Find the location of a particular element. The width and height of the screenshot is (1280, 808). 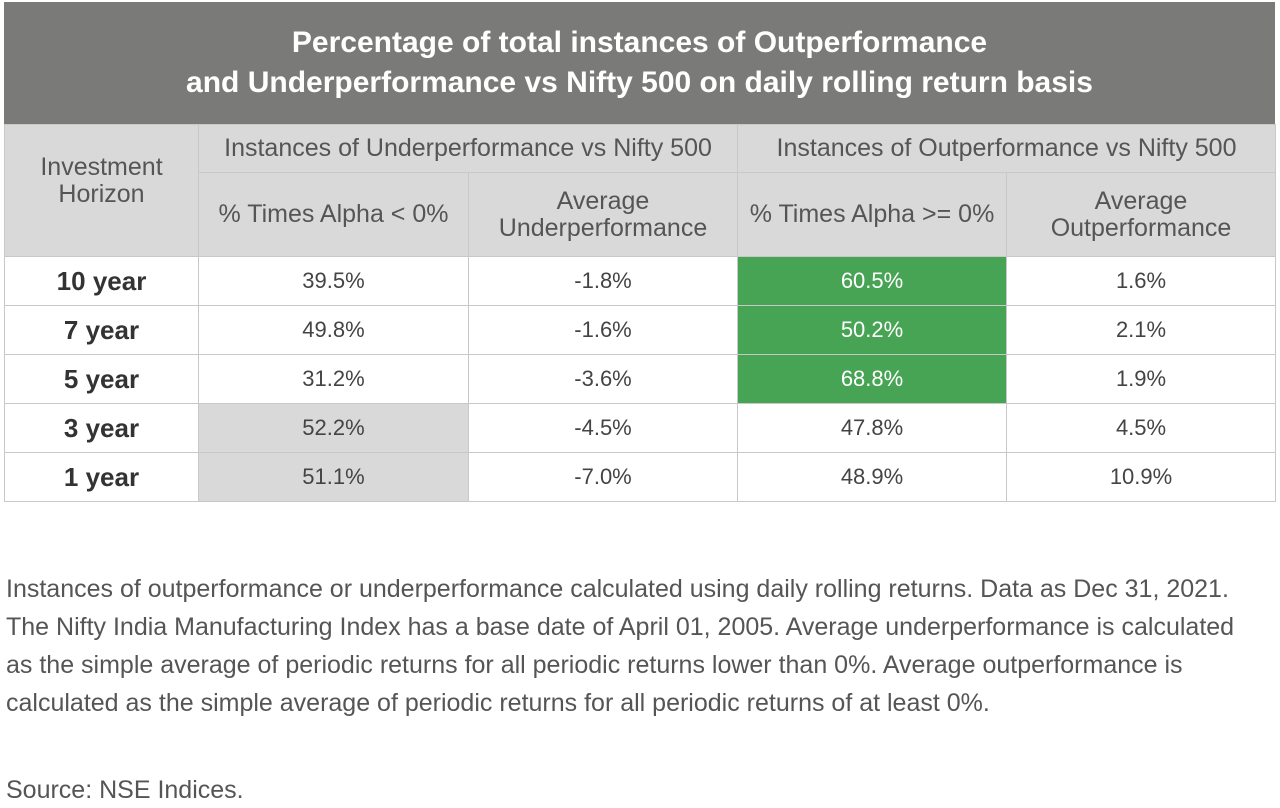

average-outperformance-header: Average Outperformance is located at coordinates (1141, 214).